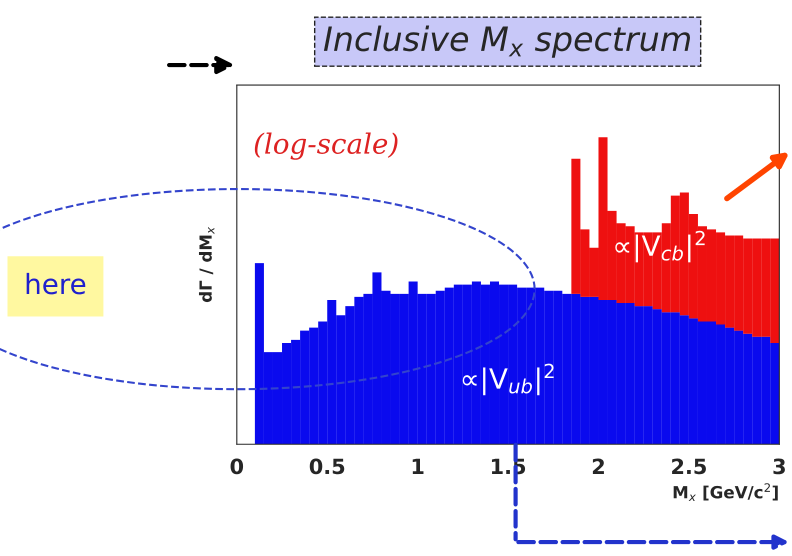 The height and width of the screenshot is (556, 792). What do you see at coordinates (598, 466) in the screenshot?
I see `x-tick-label: 2` at bounding box center [598, 466].